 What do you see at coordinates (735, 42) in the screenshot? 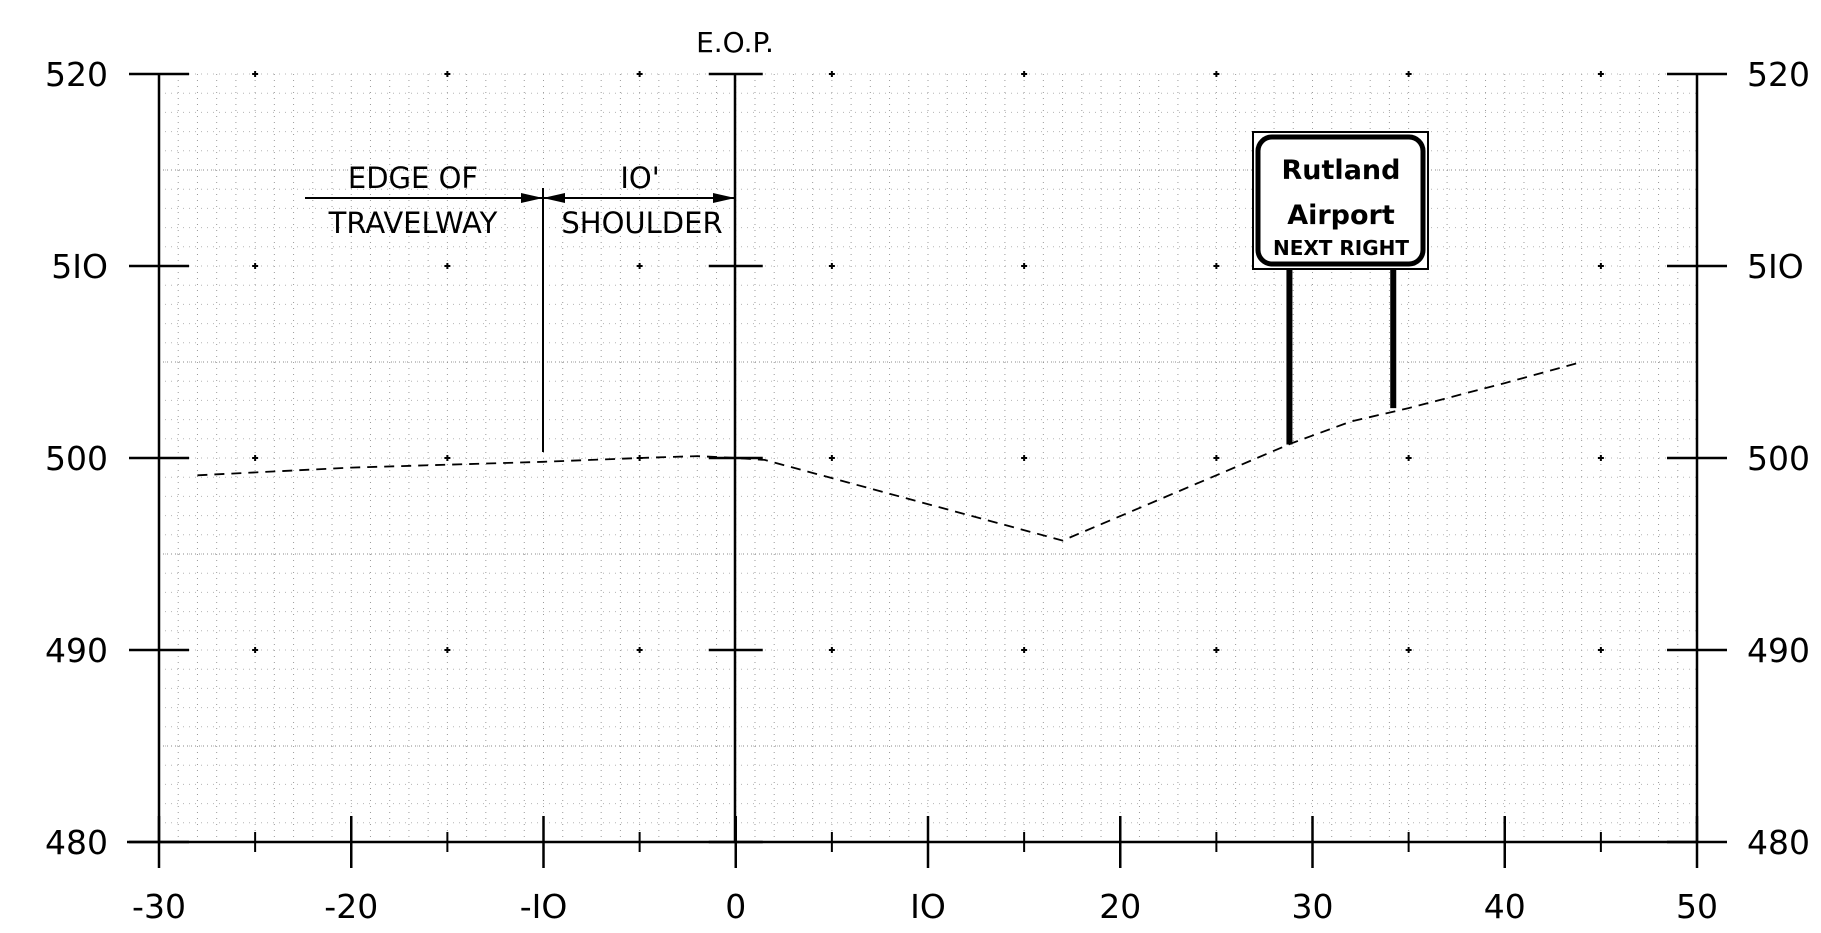
I see `eop-label: E.O.P.` at bounding box center [735, 42].